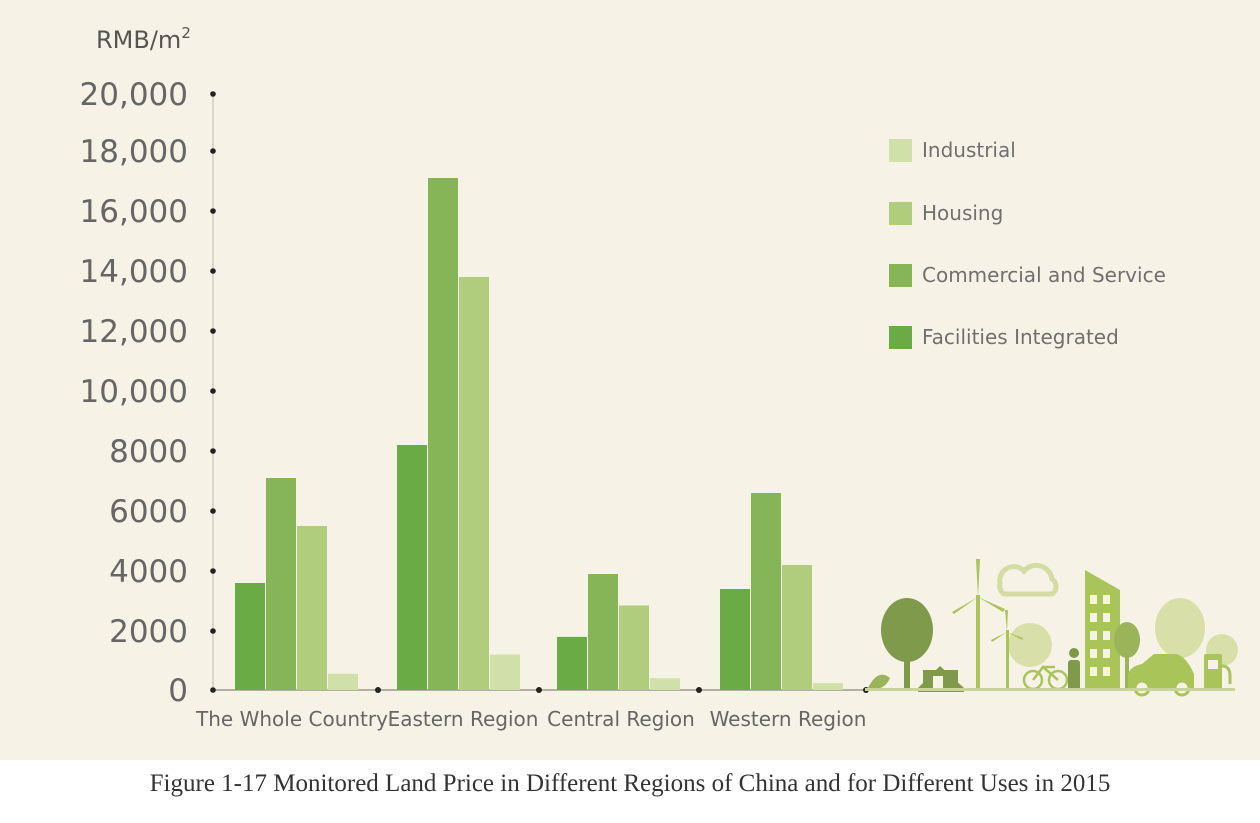 The image size is (1260, 823). Describe the element at coordinates (134, 212) in the screenshot. I see `y-tick-label: 16,000` at that location.